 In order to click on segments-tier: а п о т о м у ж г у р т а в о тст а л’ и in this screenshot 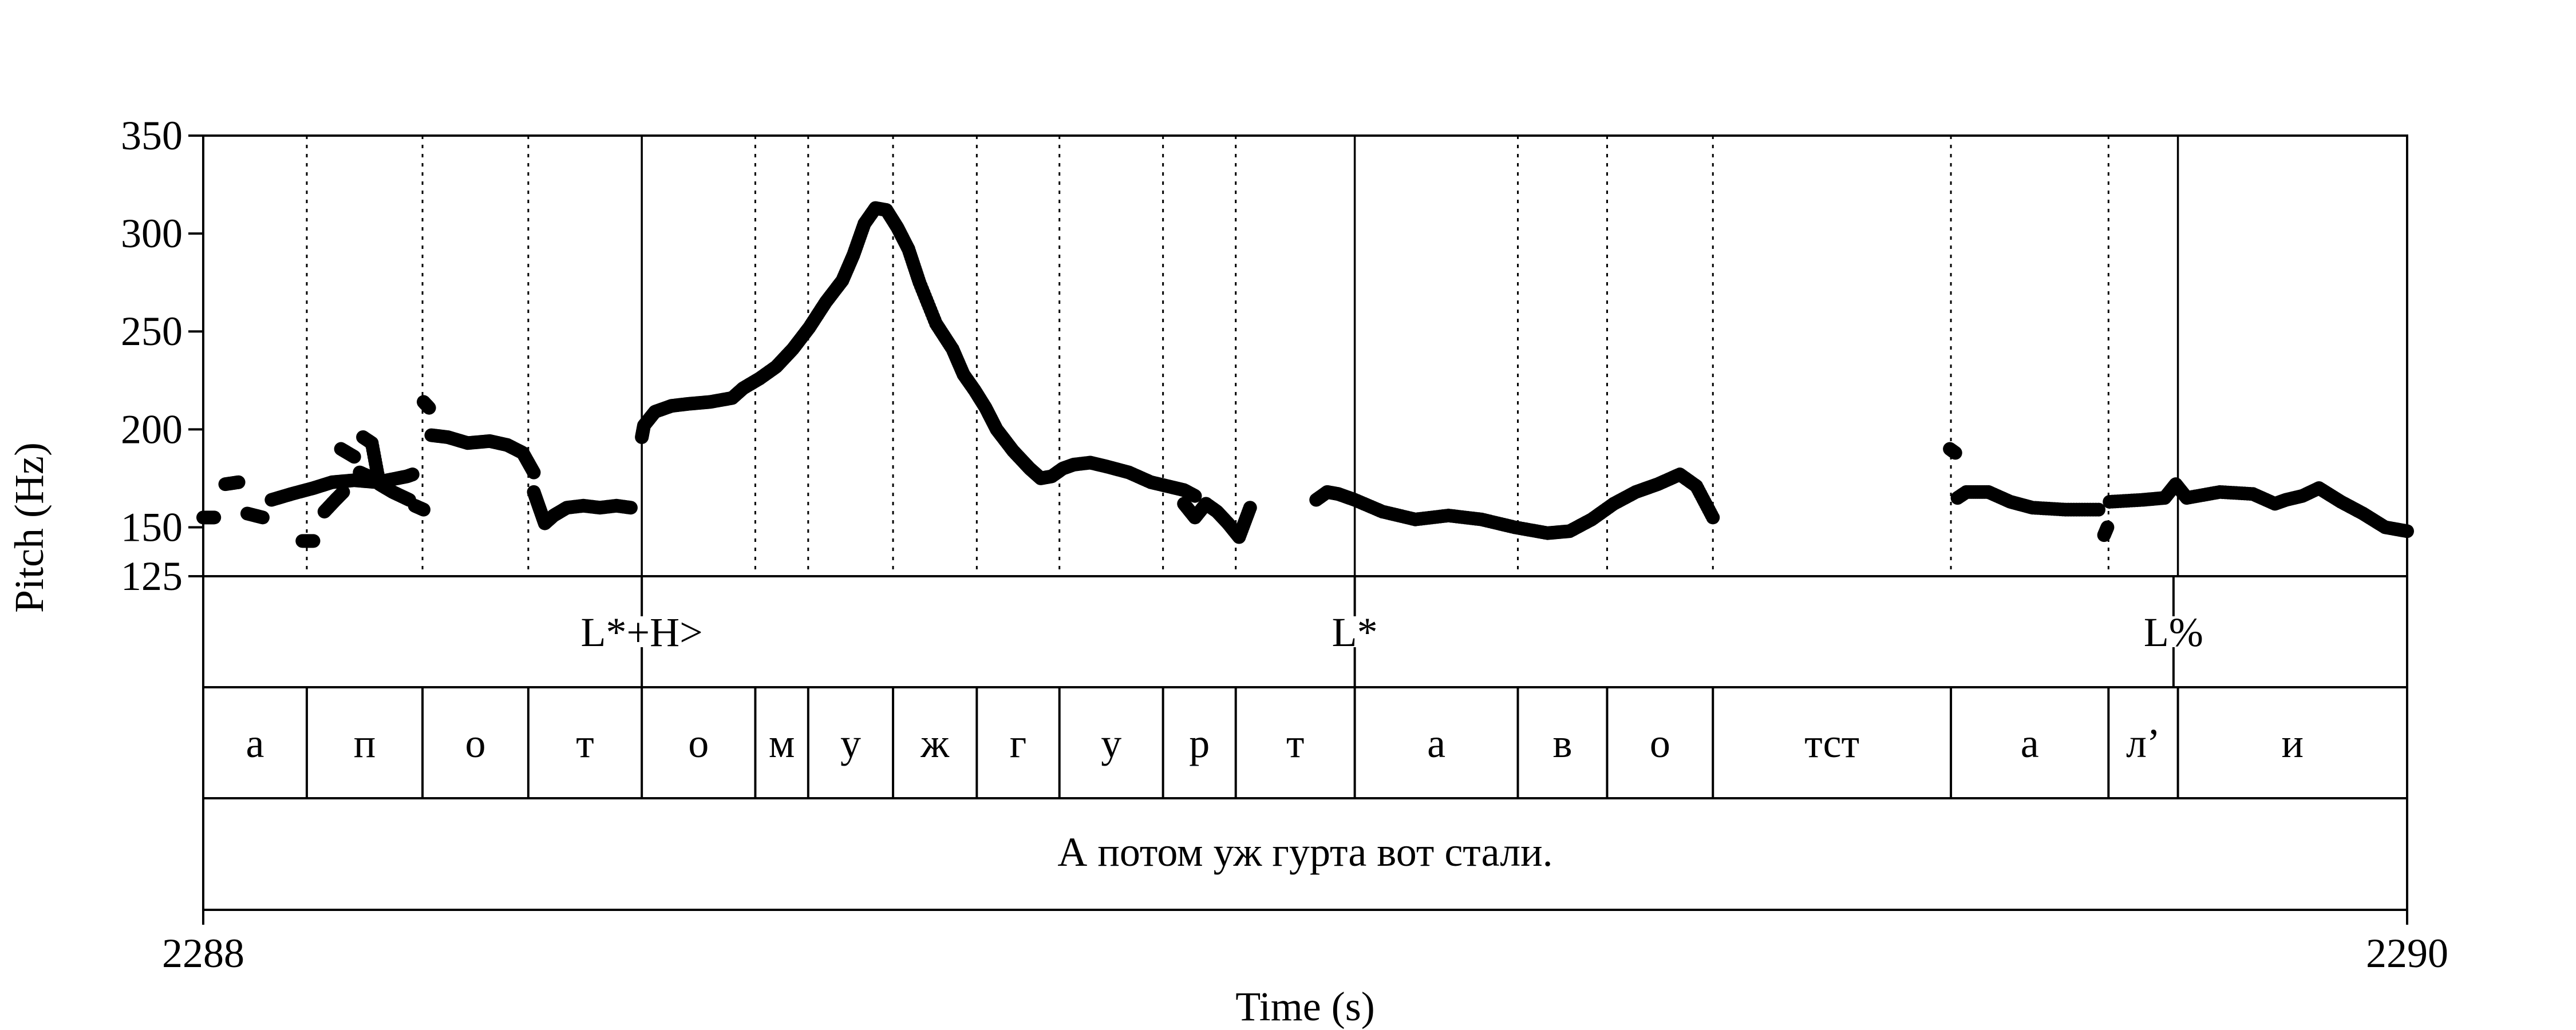, I will do `click(1275, 742)`.